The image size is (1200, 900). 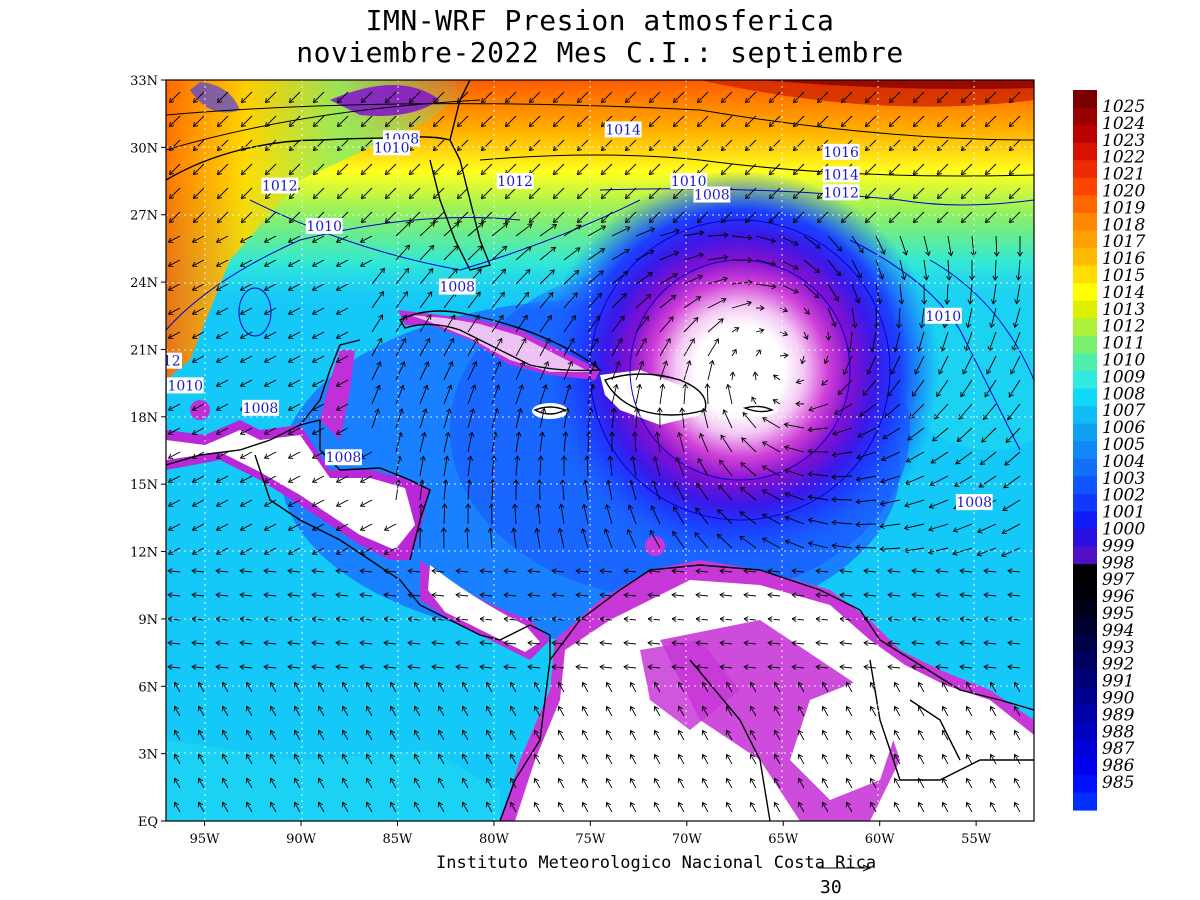 What do you see at coordinates (1123, 445) in the screenshot?
I see `colorbar-label: 1005` at bounding box center [1123, 445].